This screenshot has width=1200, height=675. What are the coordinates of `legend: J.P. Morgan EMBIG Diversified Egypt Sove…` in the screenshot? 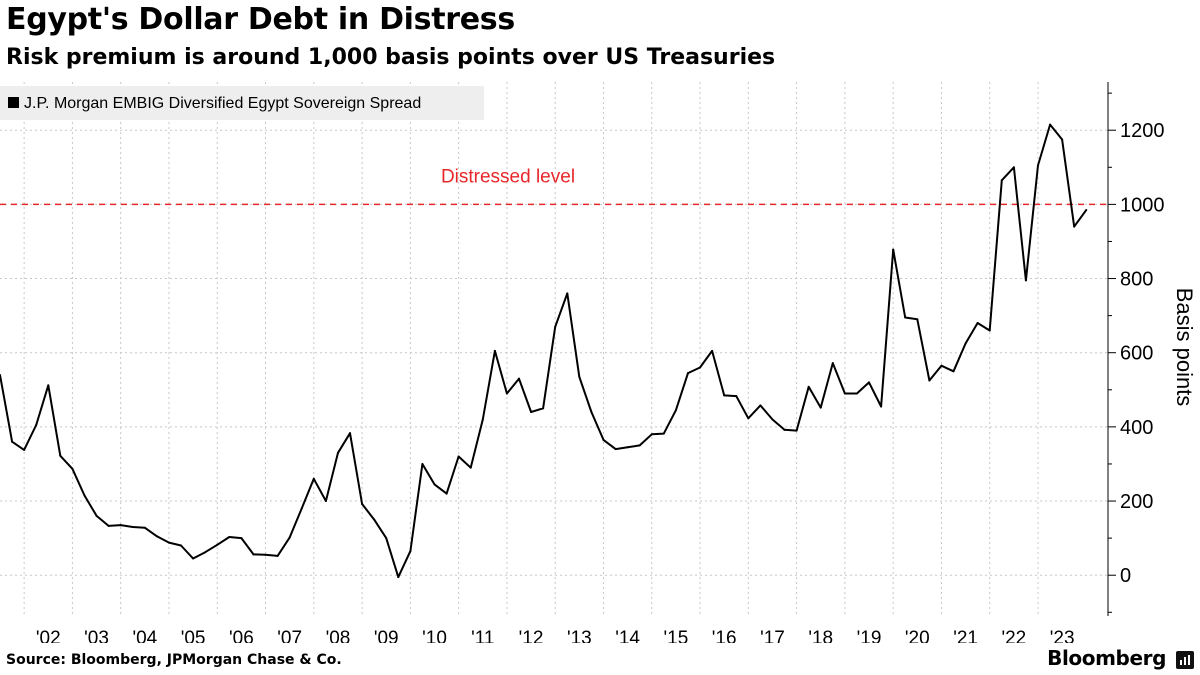 It's located at (242, 103).